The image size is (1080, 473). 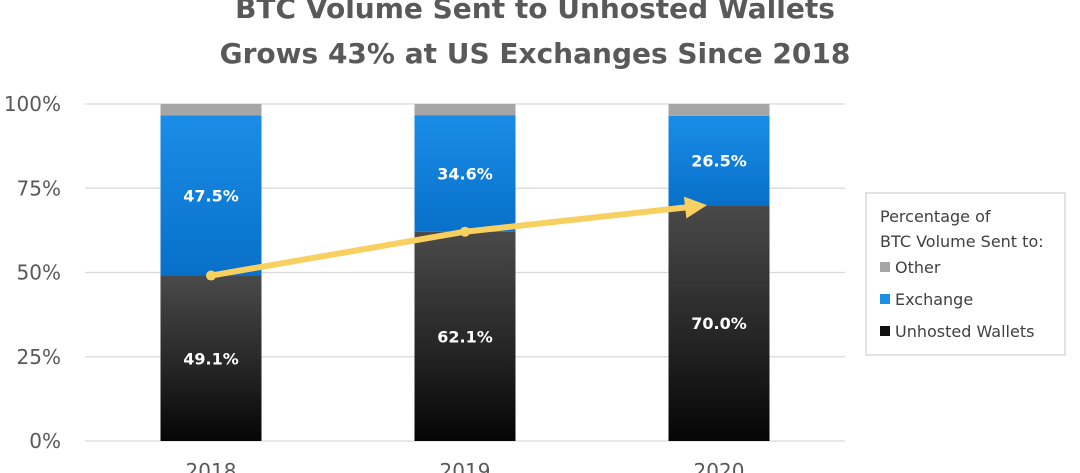 I want to click on y-tick-label: 100%, so click(x=32, y=104).